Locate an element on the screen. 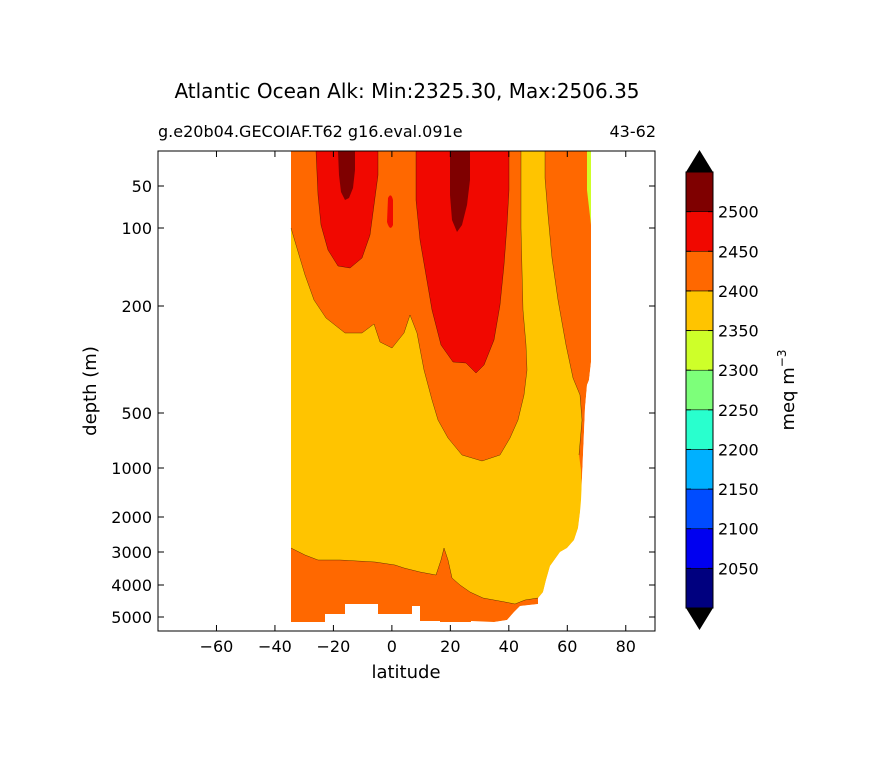  colorbar-tick-label: 2300 is located at coordinates (738, 370).